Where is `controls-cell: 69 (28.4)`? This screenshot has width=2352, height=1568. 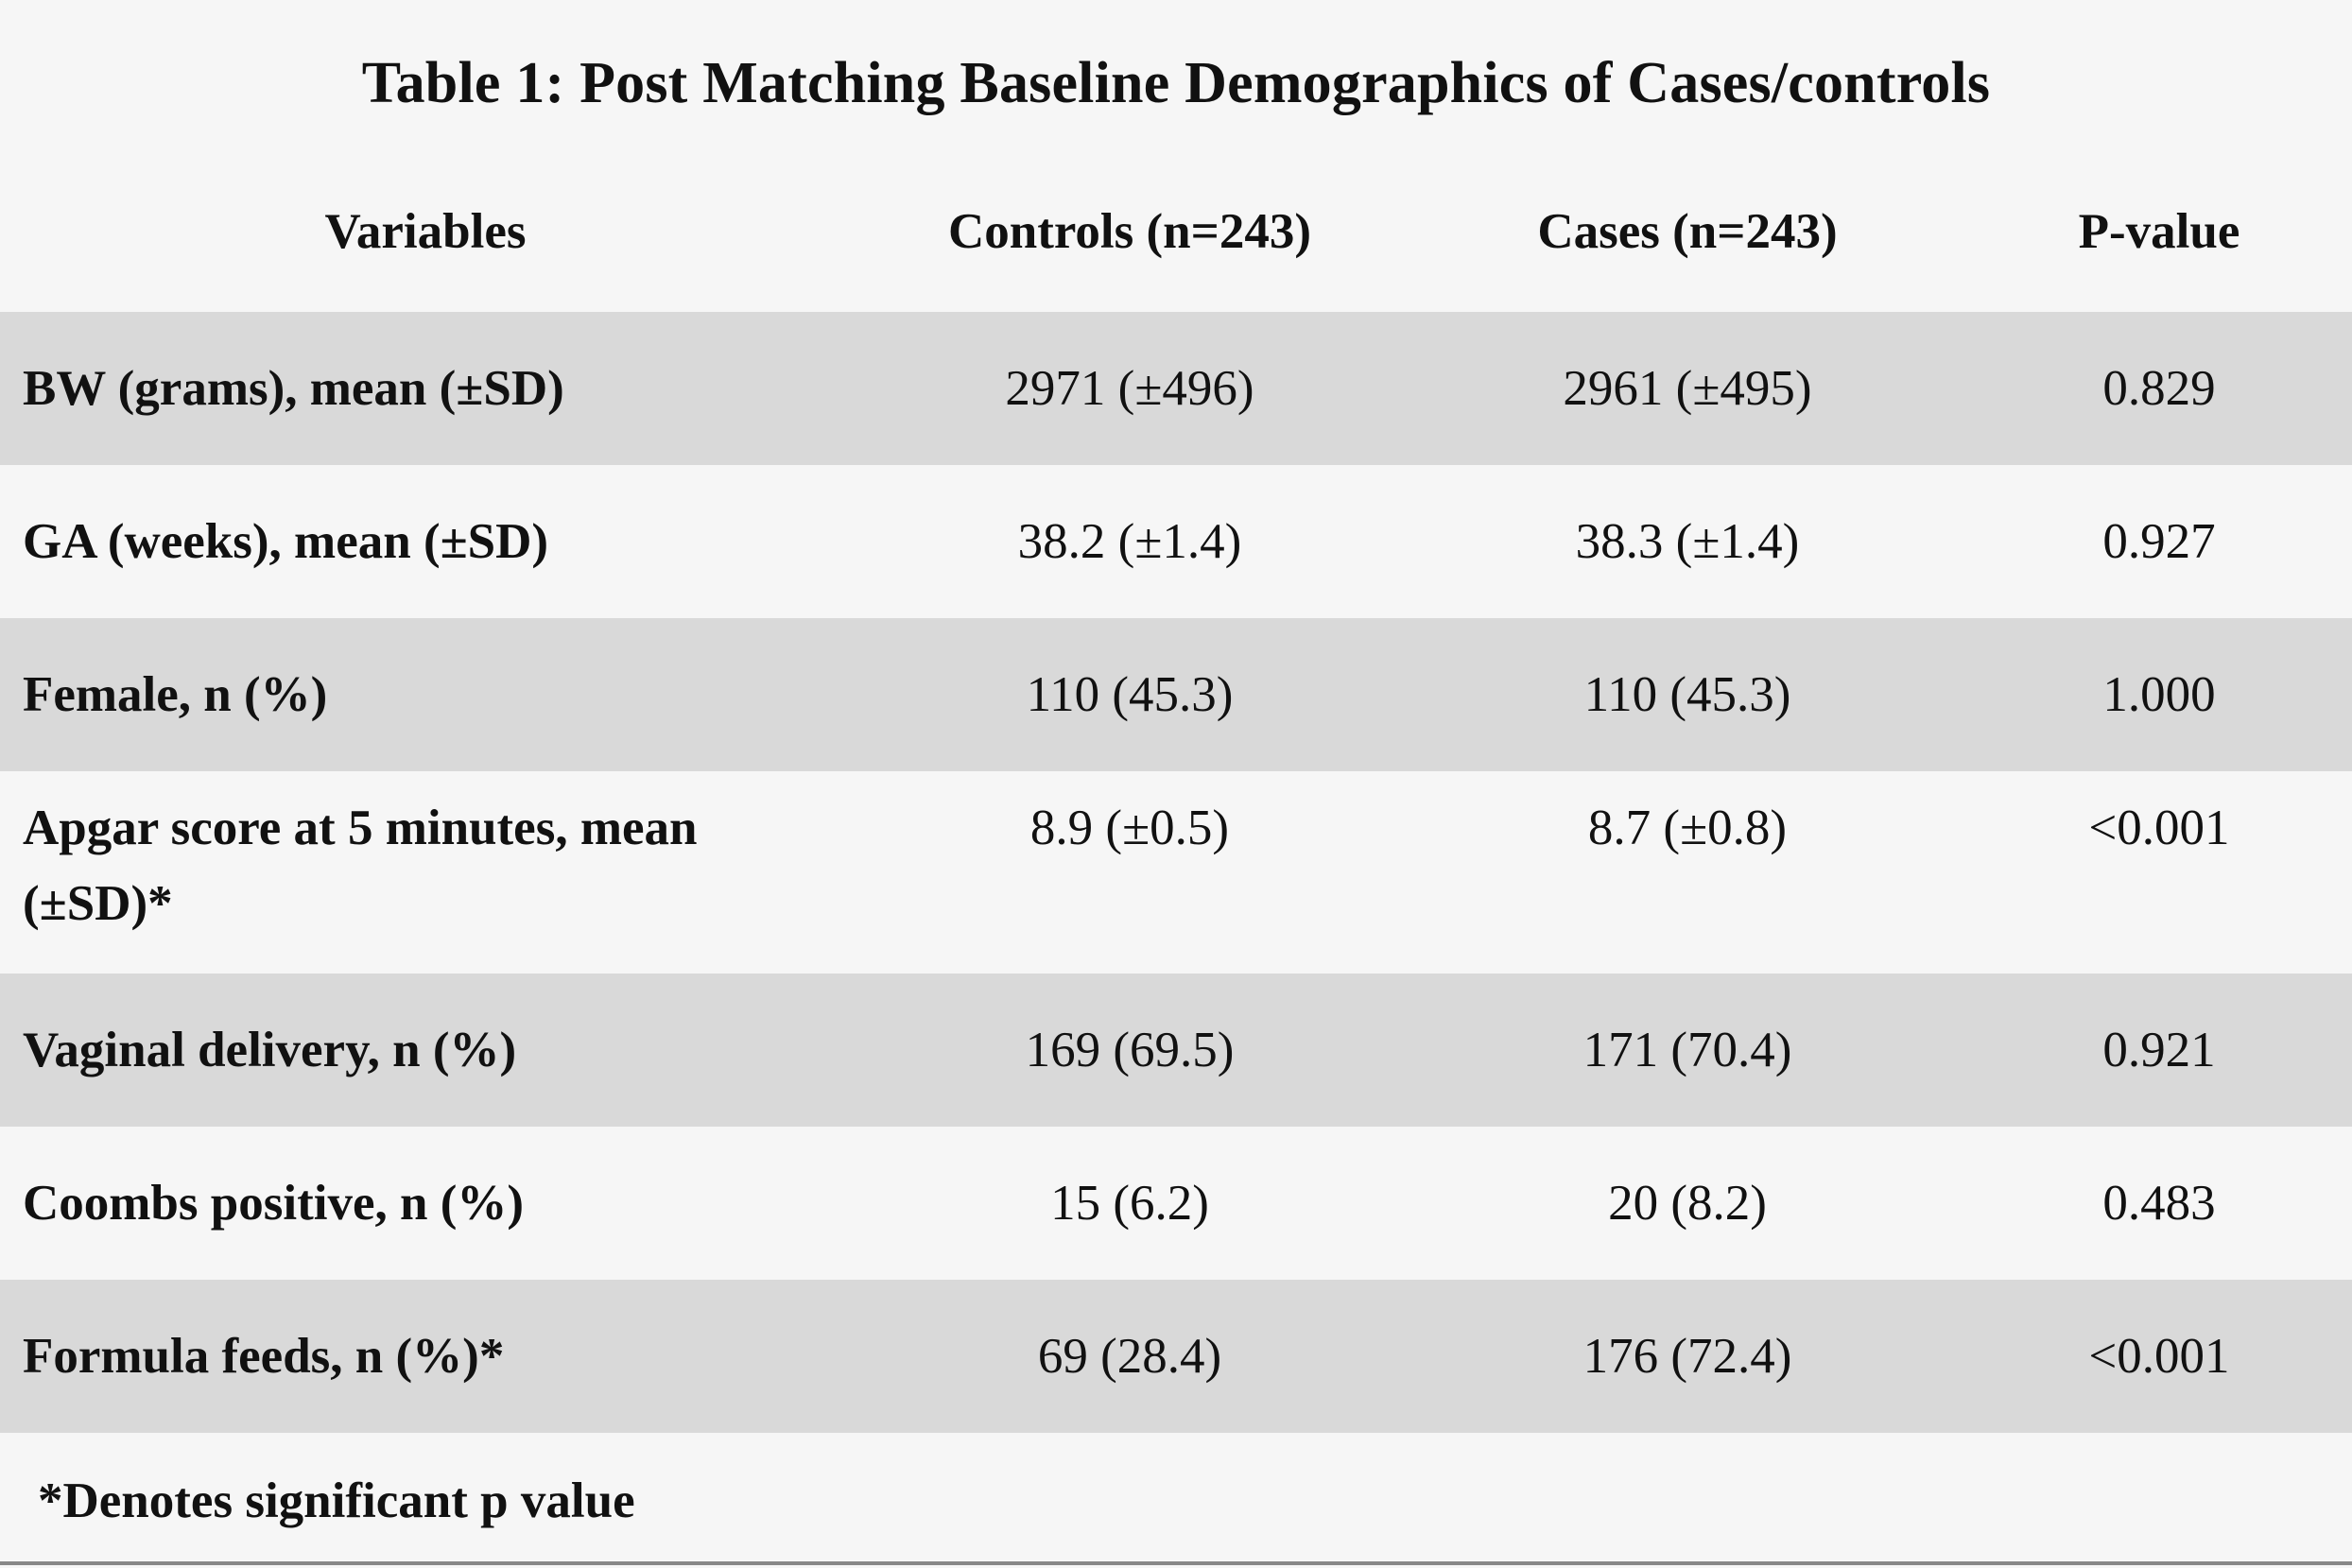
controls-cell: 69 (28.4) is located at coordinates (1130, 1356).